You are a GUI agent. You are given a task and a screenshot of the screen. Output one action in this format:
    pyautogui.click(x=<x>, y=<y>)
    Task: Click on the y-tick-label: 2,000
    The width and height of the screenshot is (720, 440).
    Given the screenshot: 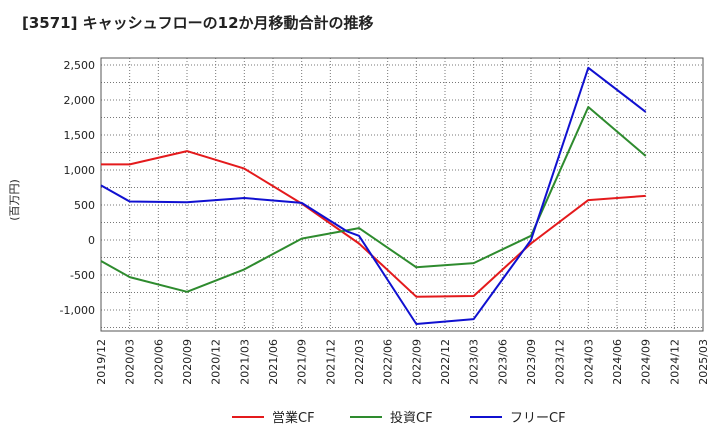 What is the action you would take?
    pyautogui.click(x=80, y=100)
    